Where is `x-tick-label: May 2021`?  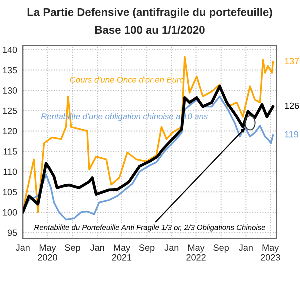 x-tick-label: May 2021 is located at coordinates (122, 252).